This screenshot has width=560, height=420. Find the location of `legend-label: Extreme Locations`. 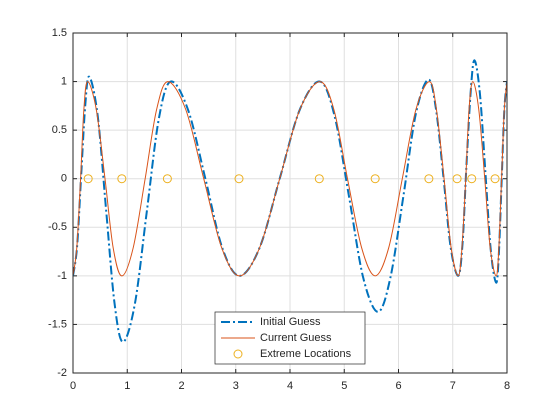

legend-label: Extreme Locations is located at coordinates (306, 354).